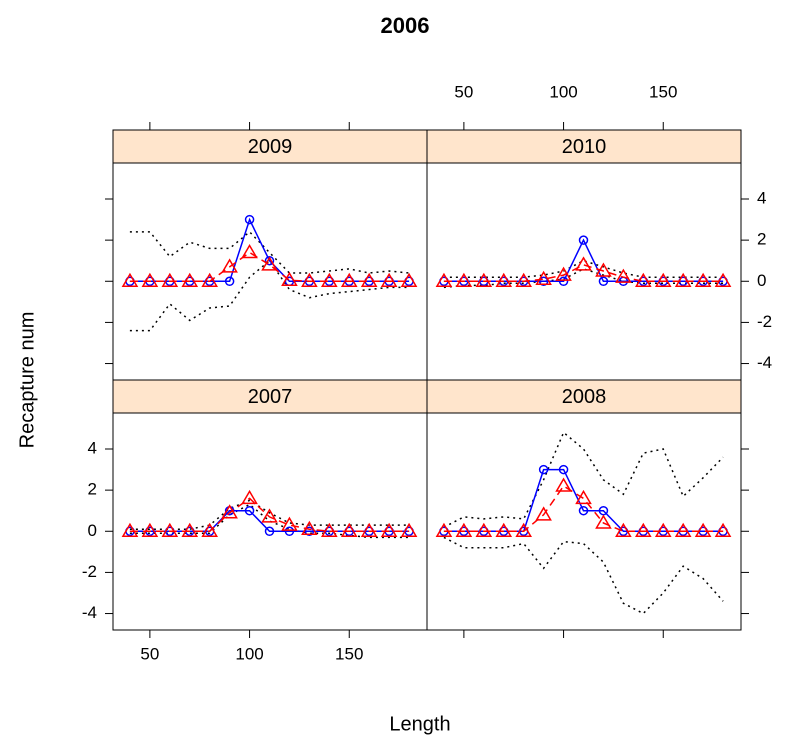 The width and height of the screenshot is (795, 747). Describe the element at coordinates (419, 724) in the screenshot. I see `x-axis-label: Length` at that location.